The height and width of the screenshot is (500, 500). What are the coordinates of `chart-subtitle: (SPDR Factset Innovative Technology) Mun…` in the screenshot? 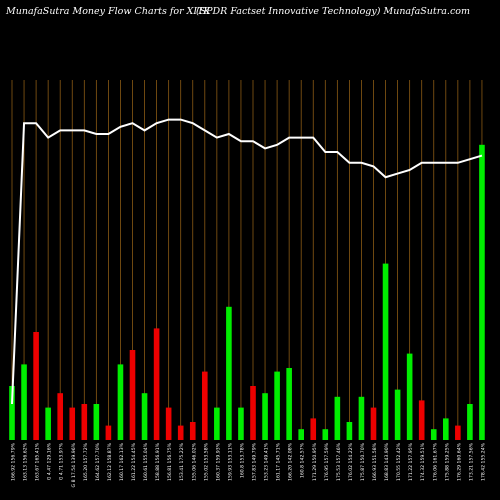 It's located at (332, 11).